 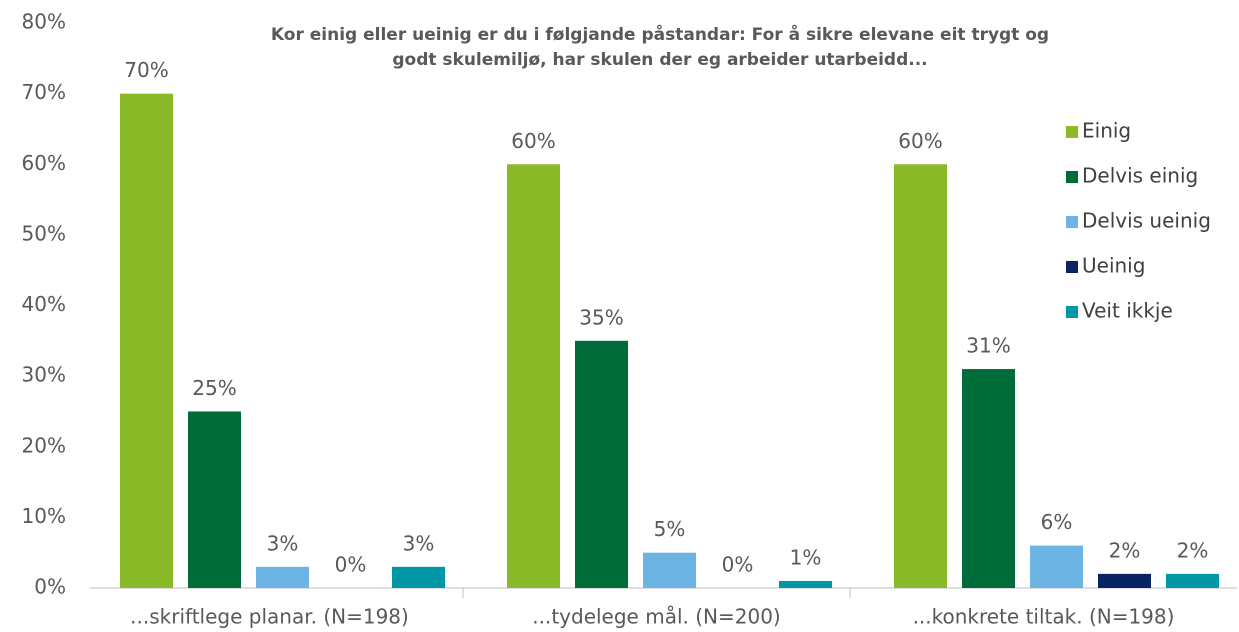 I want to click on y-tick-label: 20%, so click(x=44, y=445).